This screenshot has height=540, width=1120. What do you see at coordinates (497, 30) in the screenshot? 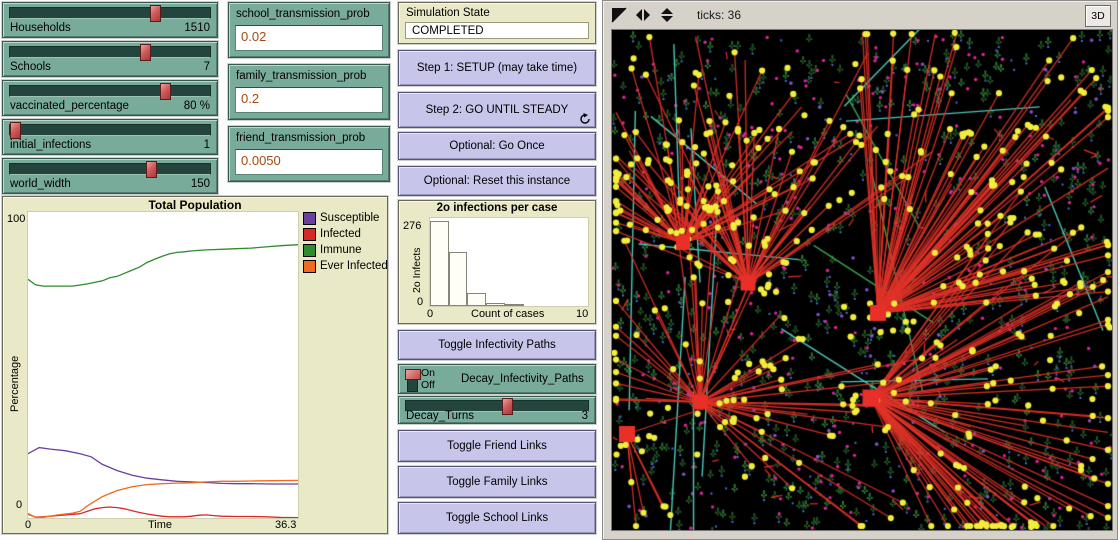
I see `monitor-value: COMPLETED` at bounding box center [497, 30].